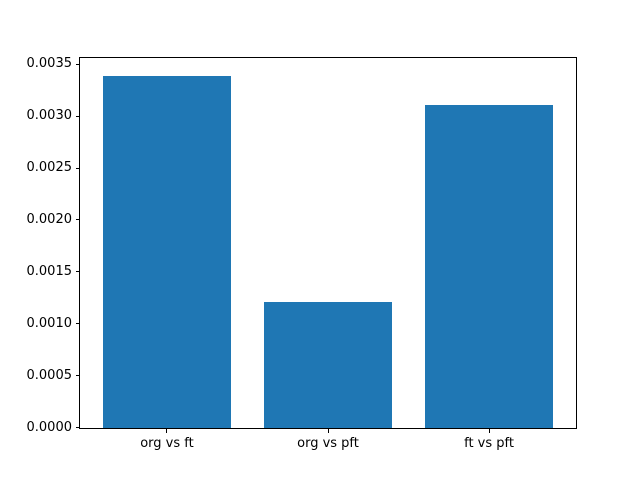 This screenshot has height=480, width=640. Describe the element at coordinates (328, 443) in the screenshot. I see `x-tick-label: org vs pft` at that location.